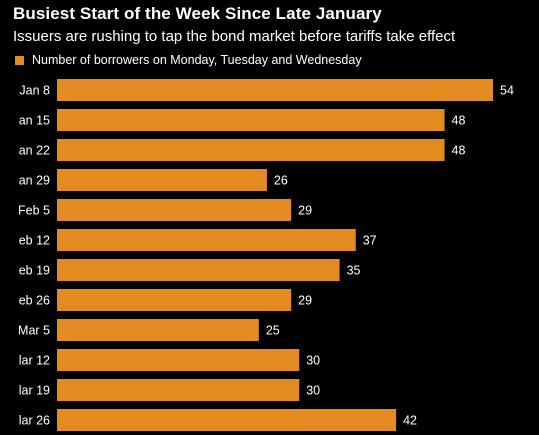  Describe the element at coordinates (34, 331) in the screenshot. I see `category-label: Mar 5` at that location.